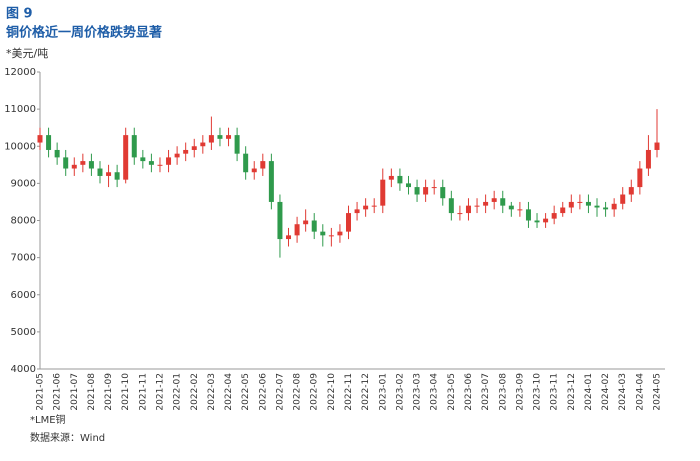 Image resolution: width=700 pixels, height=461 pixels. What do you see at coordinates (20, 72) in the screenshot?
I see `y-tick-label: 12000` at bounding box center [20, 72].